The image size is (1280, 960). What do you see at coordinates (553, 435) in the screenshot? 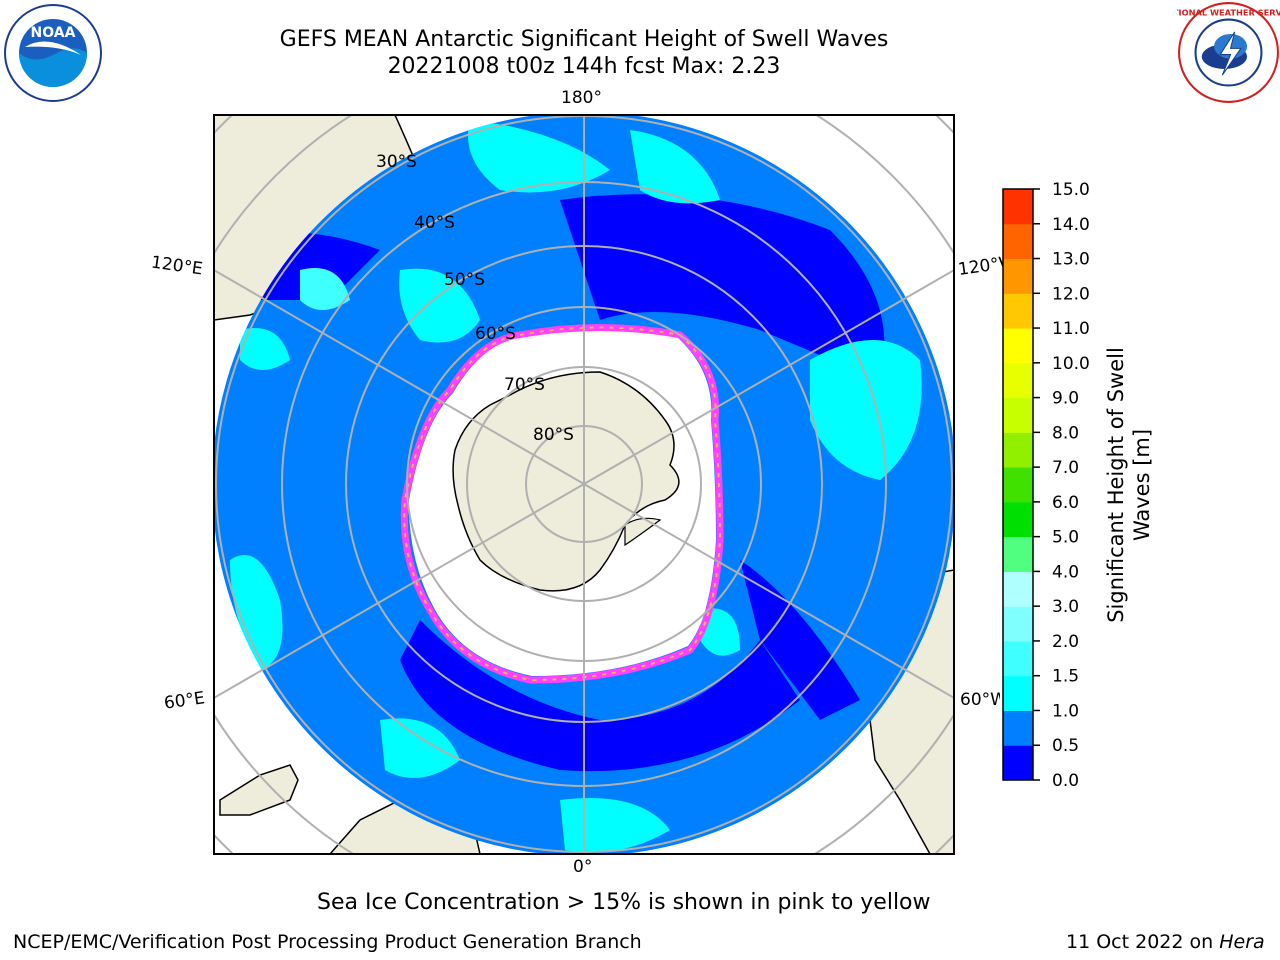
I see `parallel-label-80s: 80°S` at bounding box center [553, 435].